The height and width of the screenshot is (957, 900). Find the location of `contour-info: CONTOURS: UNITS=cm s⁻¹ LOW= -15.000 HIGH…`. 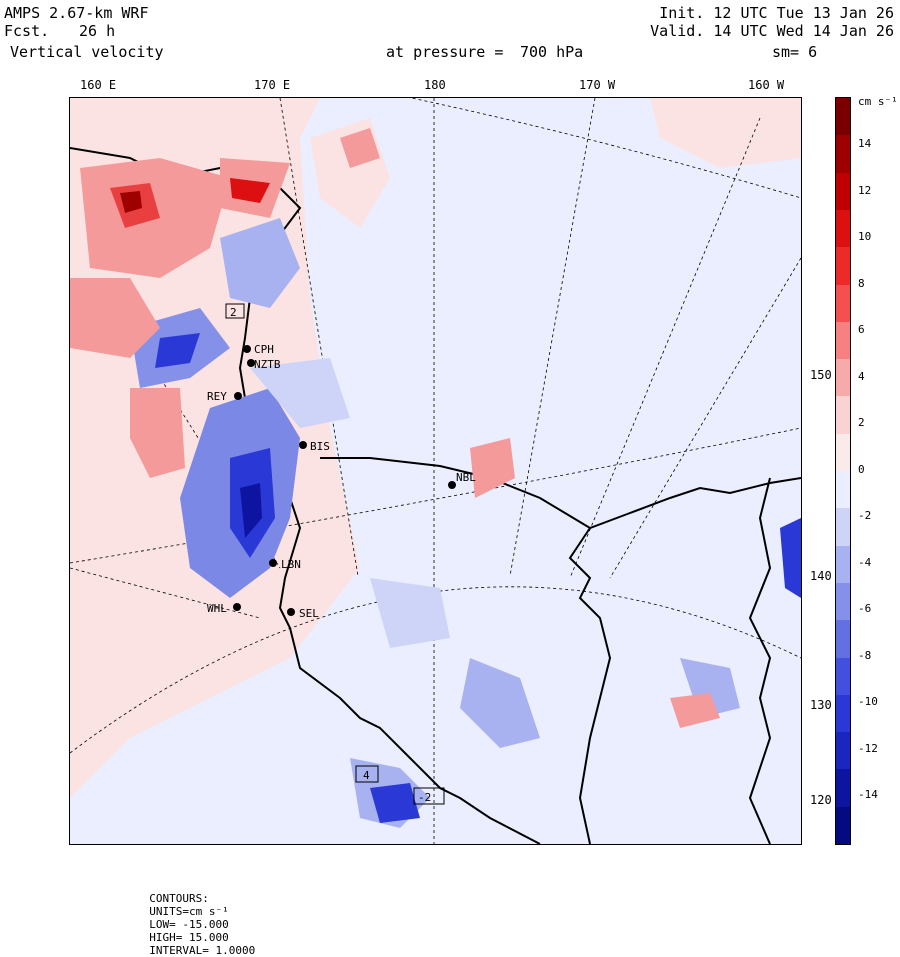

contour-info: CONTOURS: UNITS=cm s⁻¹ LOW= -15.000 HIGH… is located at coordinates (195, 918).